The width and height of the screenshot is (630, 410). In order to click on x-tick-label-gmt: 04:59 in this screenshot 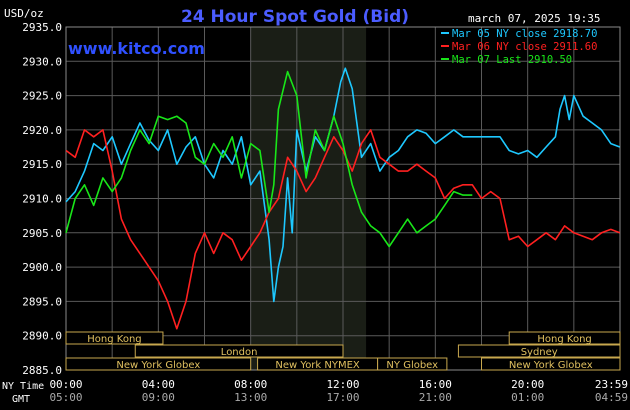, I will do `click(611, 397)`.